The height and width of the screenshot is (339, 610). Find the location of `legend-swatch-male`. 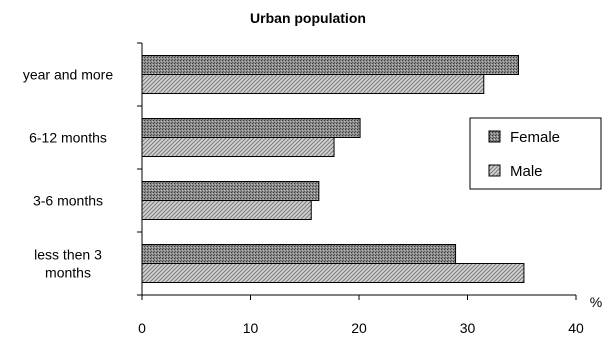

legend-swatch-male is located at coordinates (494, 170).